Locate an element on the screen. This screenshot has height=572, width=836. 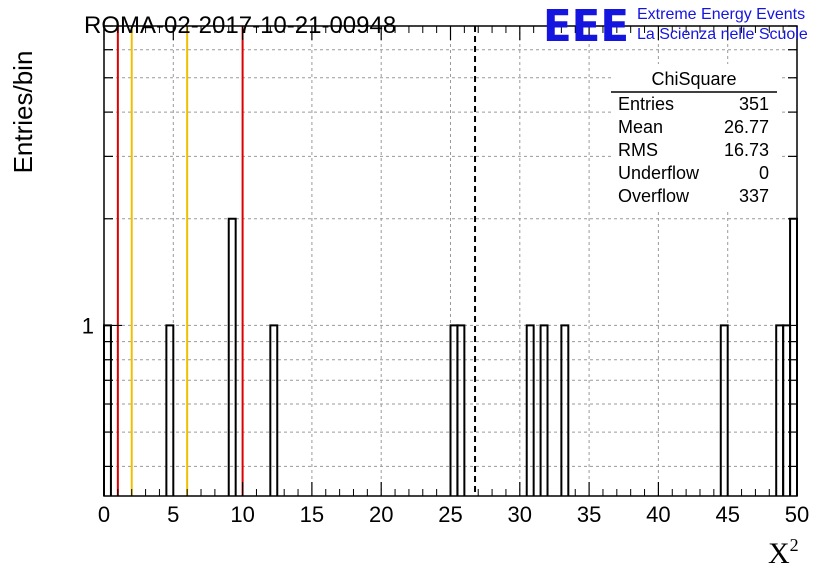
x-axis-label-superscript: 2 is located at coordinates (794, 545).